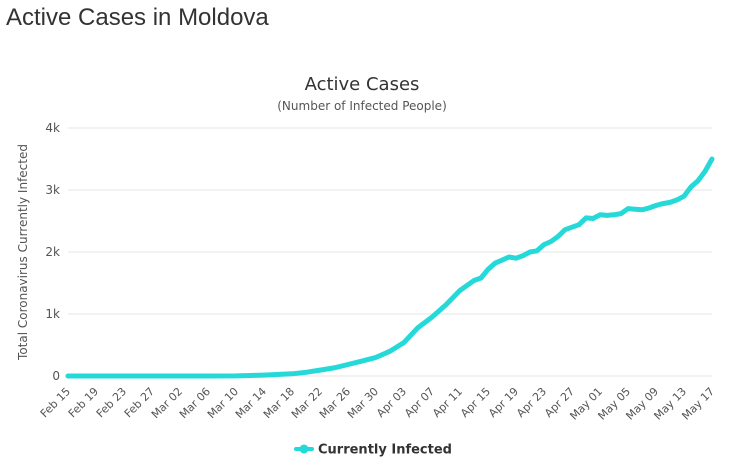 This screenshot has height=468, width=740. What do you see at coordinates (362, 106) in the screenshot?
I see `chart-subtitle: (Number of Infected People)` at bounding box center [362, 106].